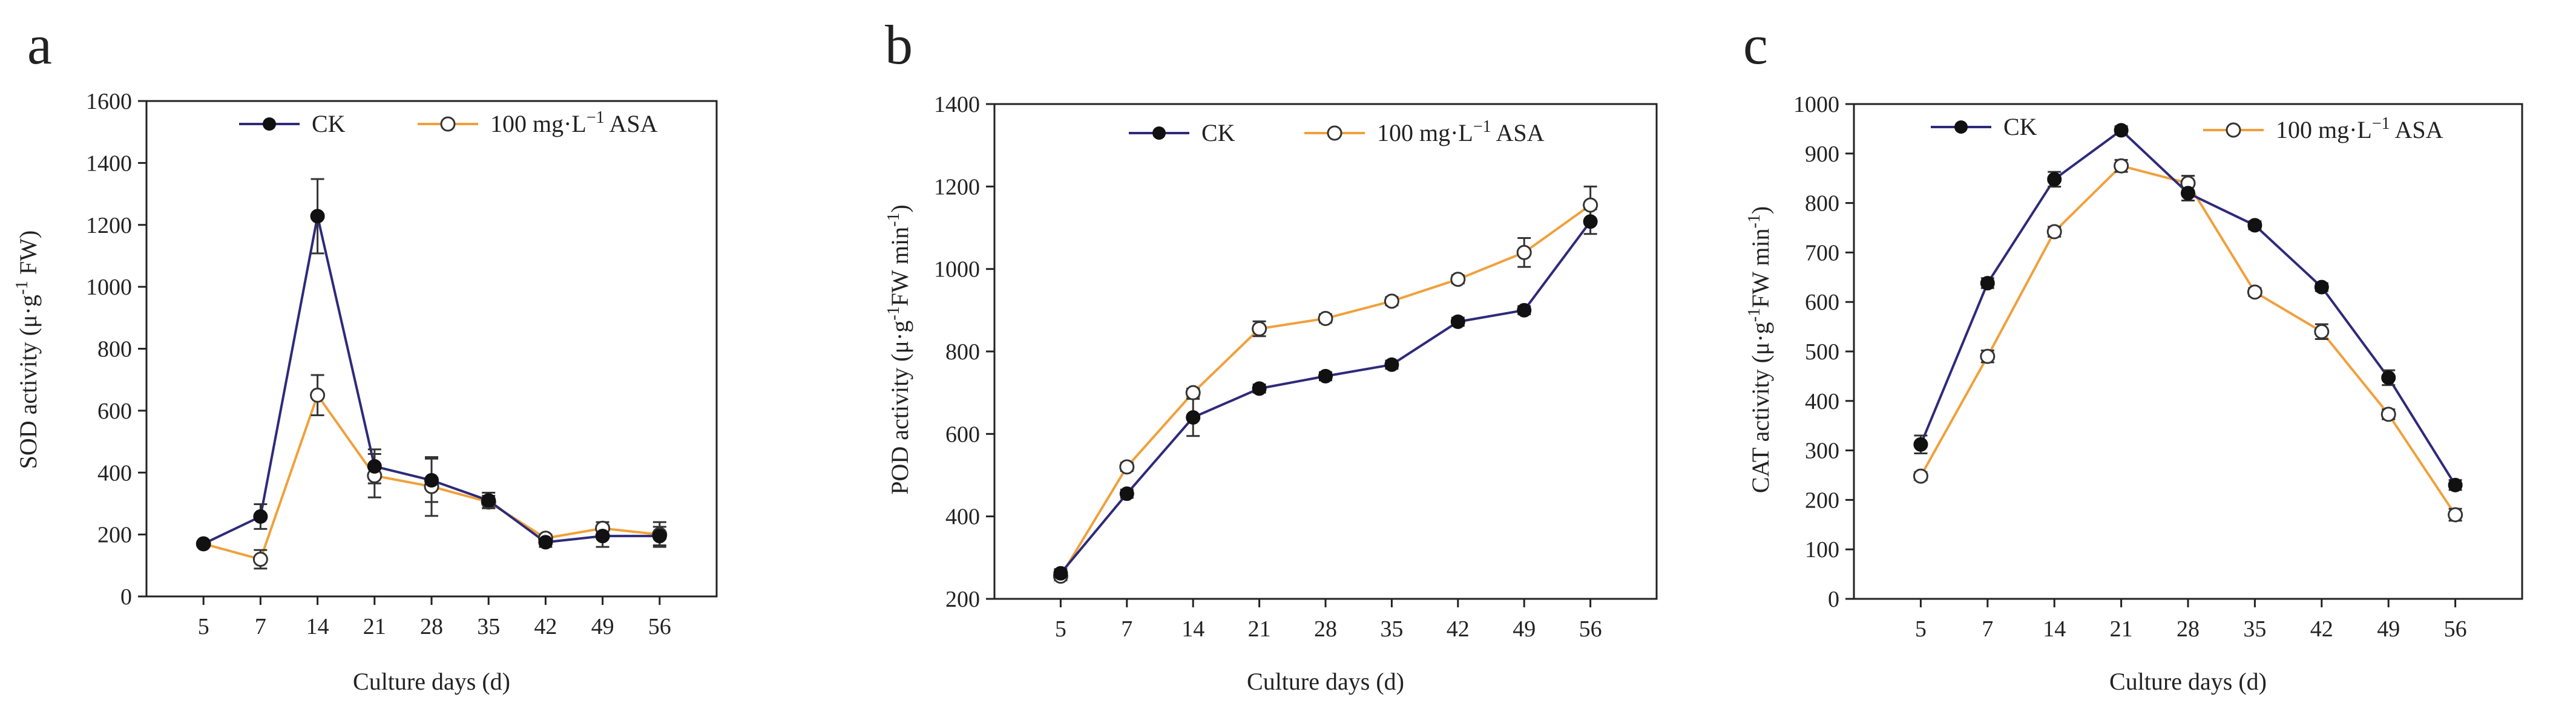 The image size is (2576, 715). What do you see at coordinates (39, 45) in the screenshot?
I see `panel-letter: a` at bounding box center [39, 45].